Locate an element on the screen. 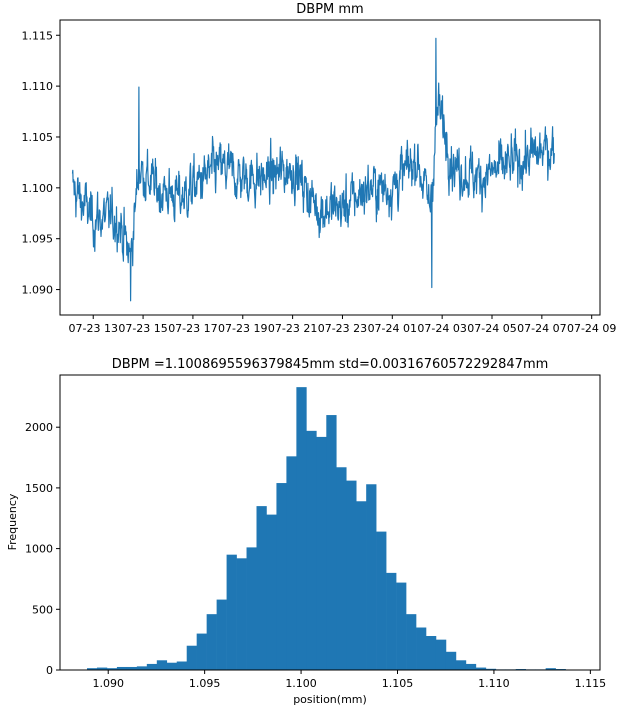 The width and height of the screenshot is (621, 714). histogram-xlabel: position(mm) is located at coordinates (330, 699).